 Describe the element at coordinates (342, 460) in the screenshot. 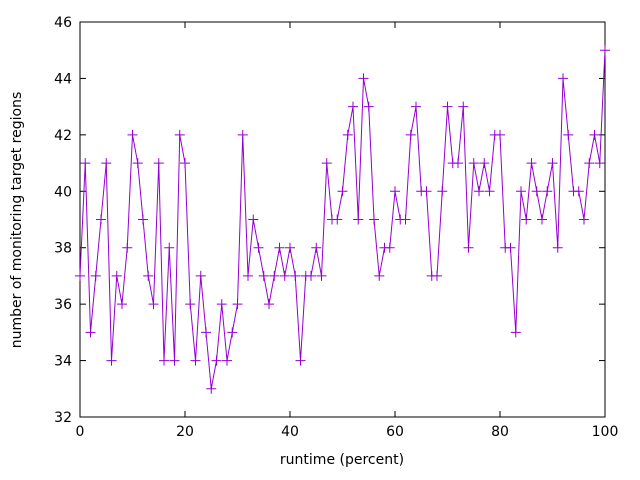

I see `x-axis-label: runtime (percent)` at that location.